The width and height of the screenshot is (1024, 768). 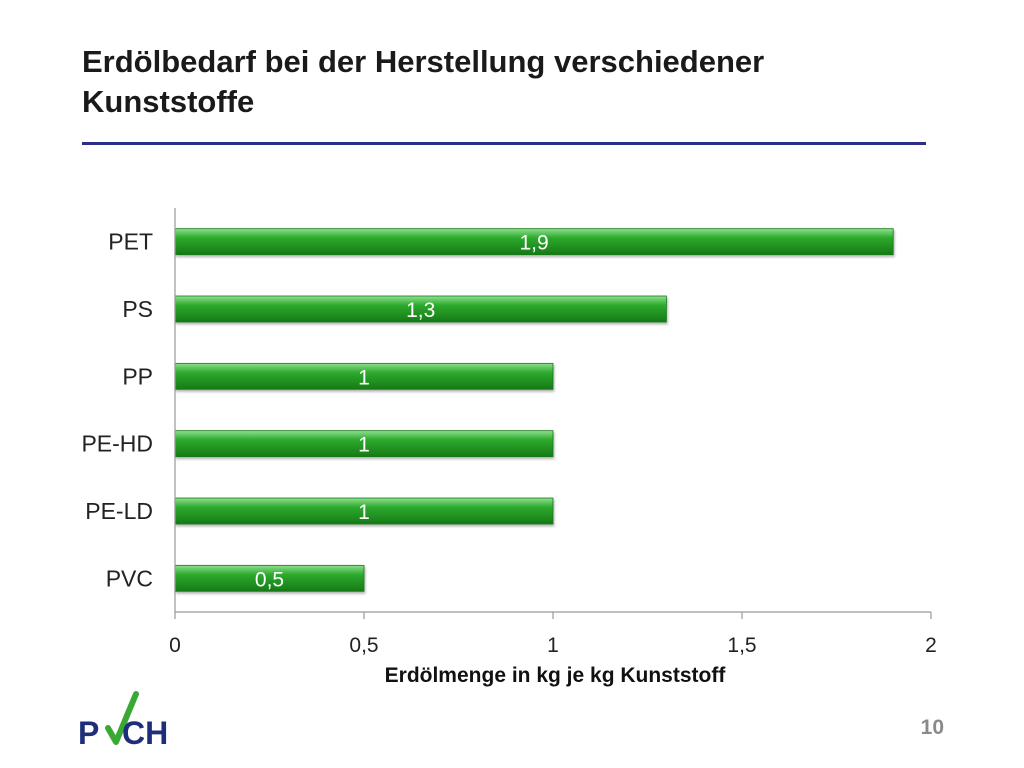 I want to click on category-label: PP, so click(x=137, y=376).